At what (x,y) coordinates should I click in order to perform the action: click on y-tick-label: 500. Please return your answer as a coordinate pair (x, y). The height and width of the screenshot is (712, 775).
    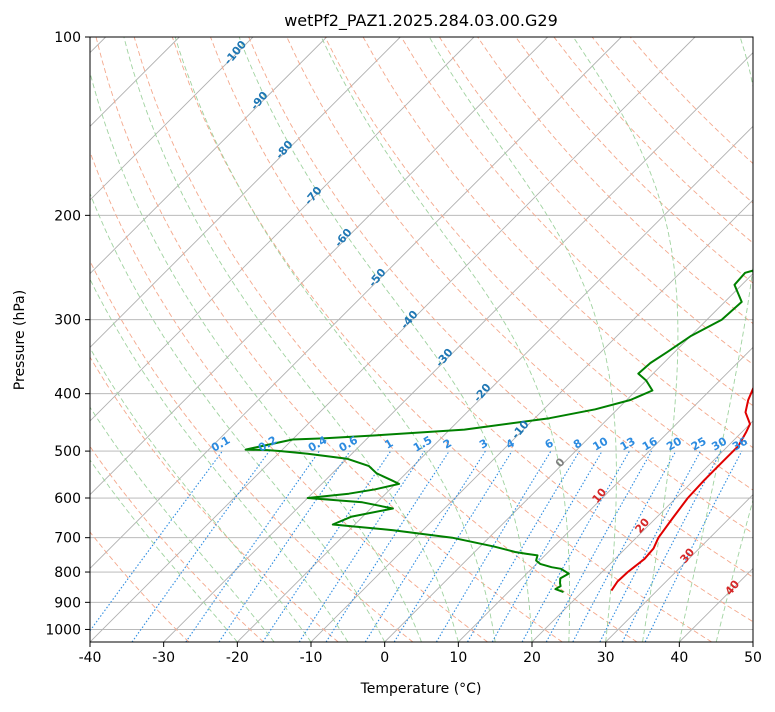
    Looking at the image, I should click on (67, 452).